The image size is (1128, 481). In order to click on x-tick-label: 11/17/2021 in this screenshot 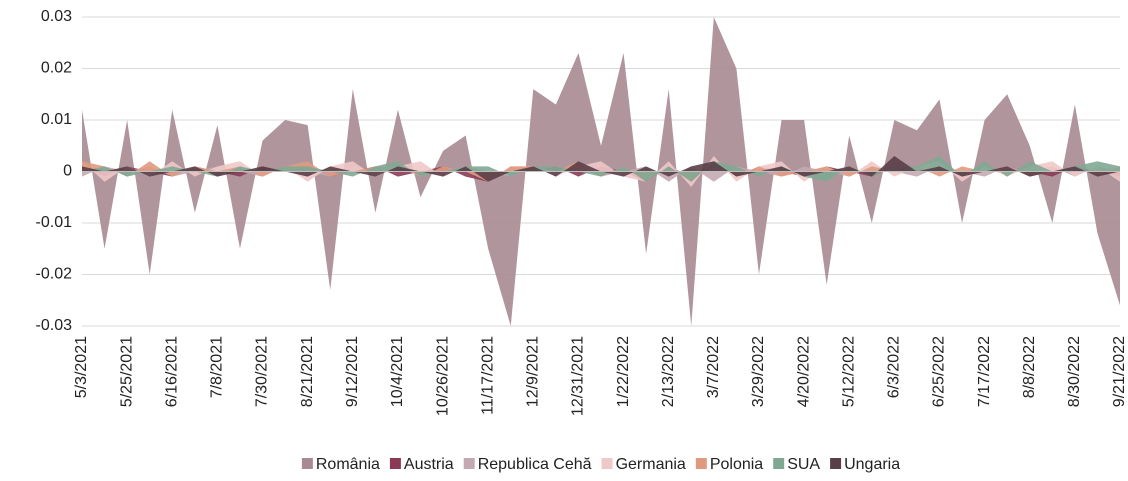, I will do `click(487, 375)`.